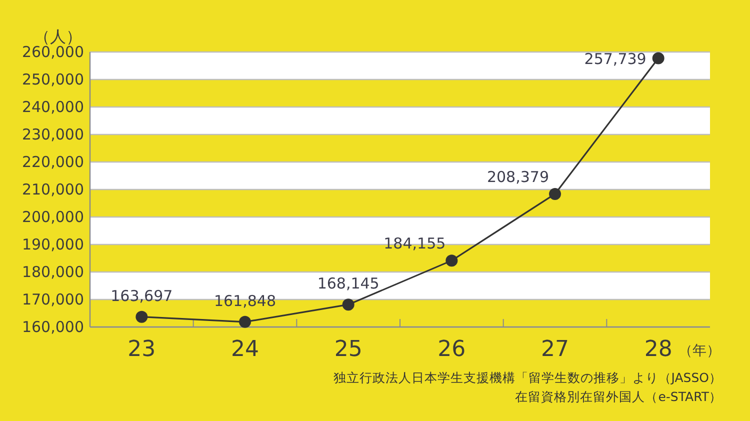 This screenshot has width=750, height=421. I want to click on data-label: 208,379, so click(517, 177).